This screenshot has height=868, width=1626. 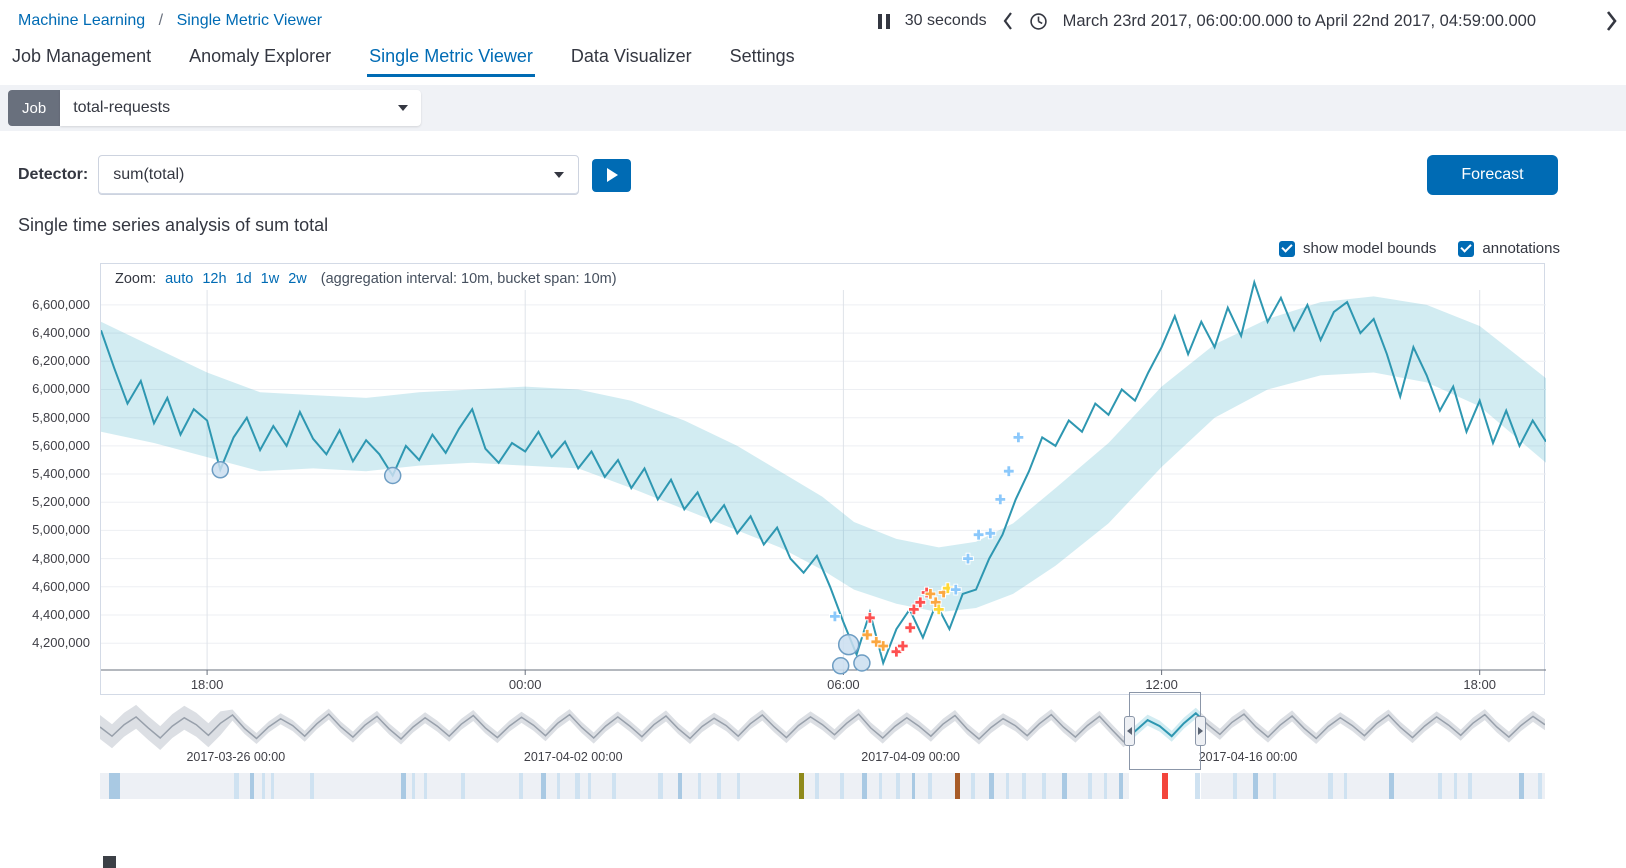 What do you see at coordinates (82, 20) in the screenshot?
I see `breadcrumb-machine-learning: Machine Learning` at bounding box center [82, 20].